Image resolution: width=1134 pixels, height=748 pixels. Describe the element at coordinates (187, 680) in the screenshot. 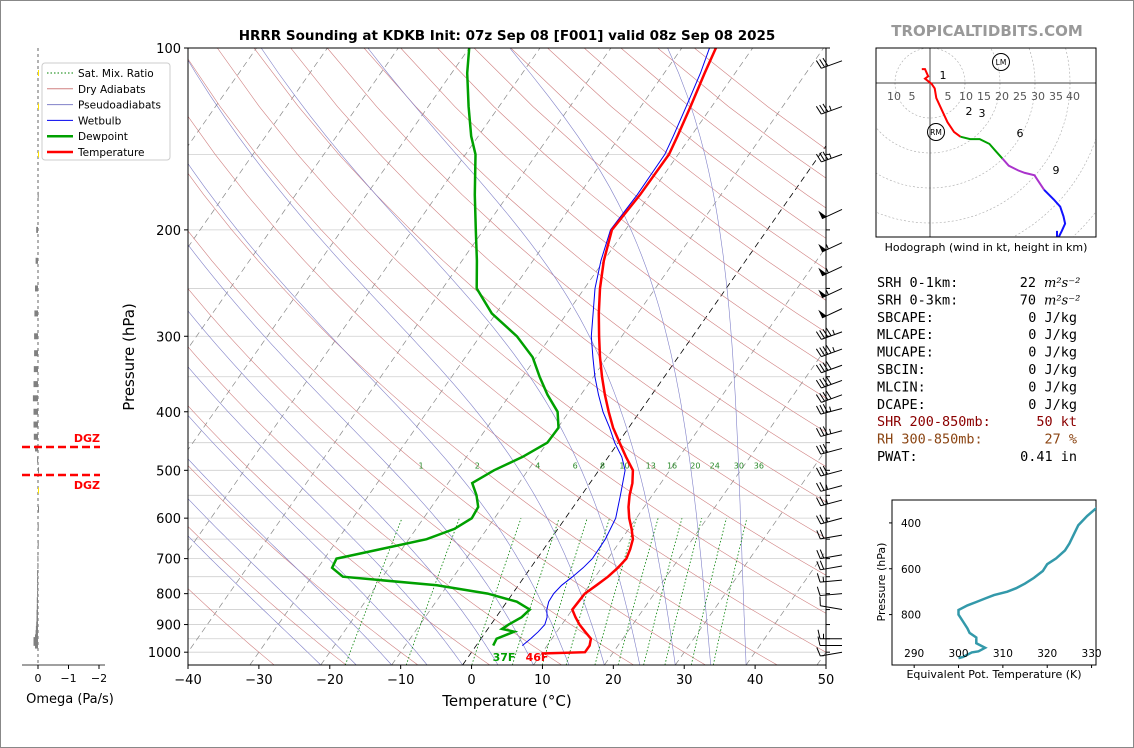

I see `x-tick-label: −40` at that location.